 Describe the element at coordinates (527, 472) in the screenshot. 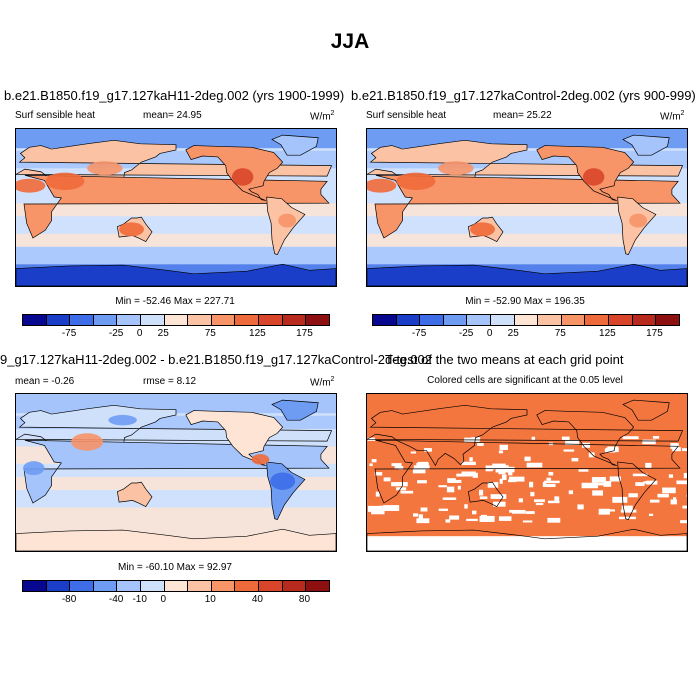

I see `panel4-map` at that location.